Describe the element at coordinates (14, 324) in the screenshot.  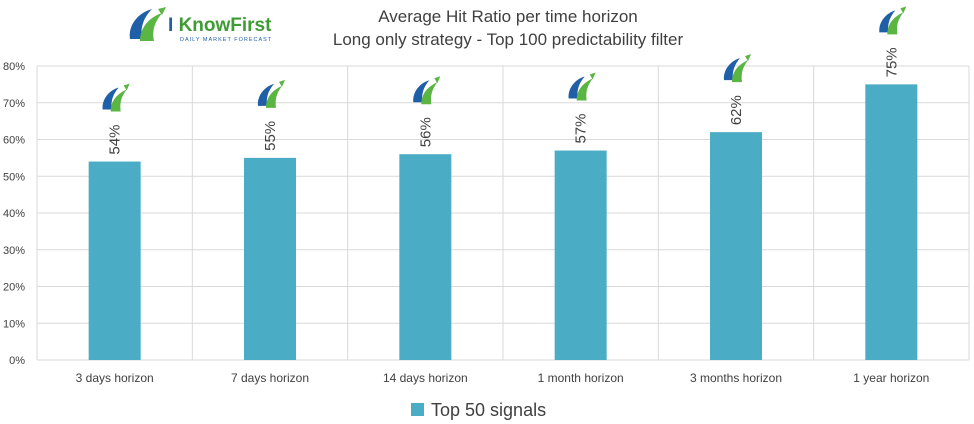
I see `y-tick-label: 10%` at that location.